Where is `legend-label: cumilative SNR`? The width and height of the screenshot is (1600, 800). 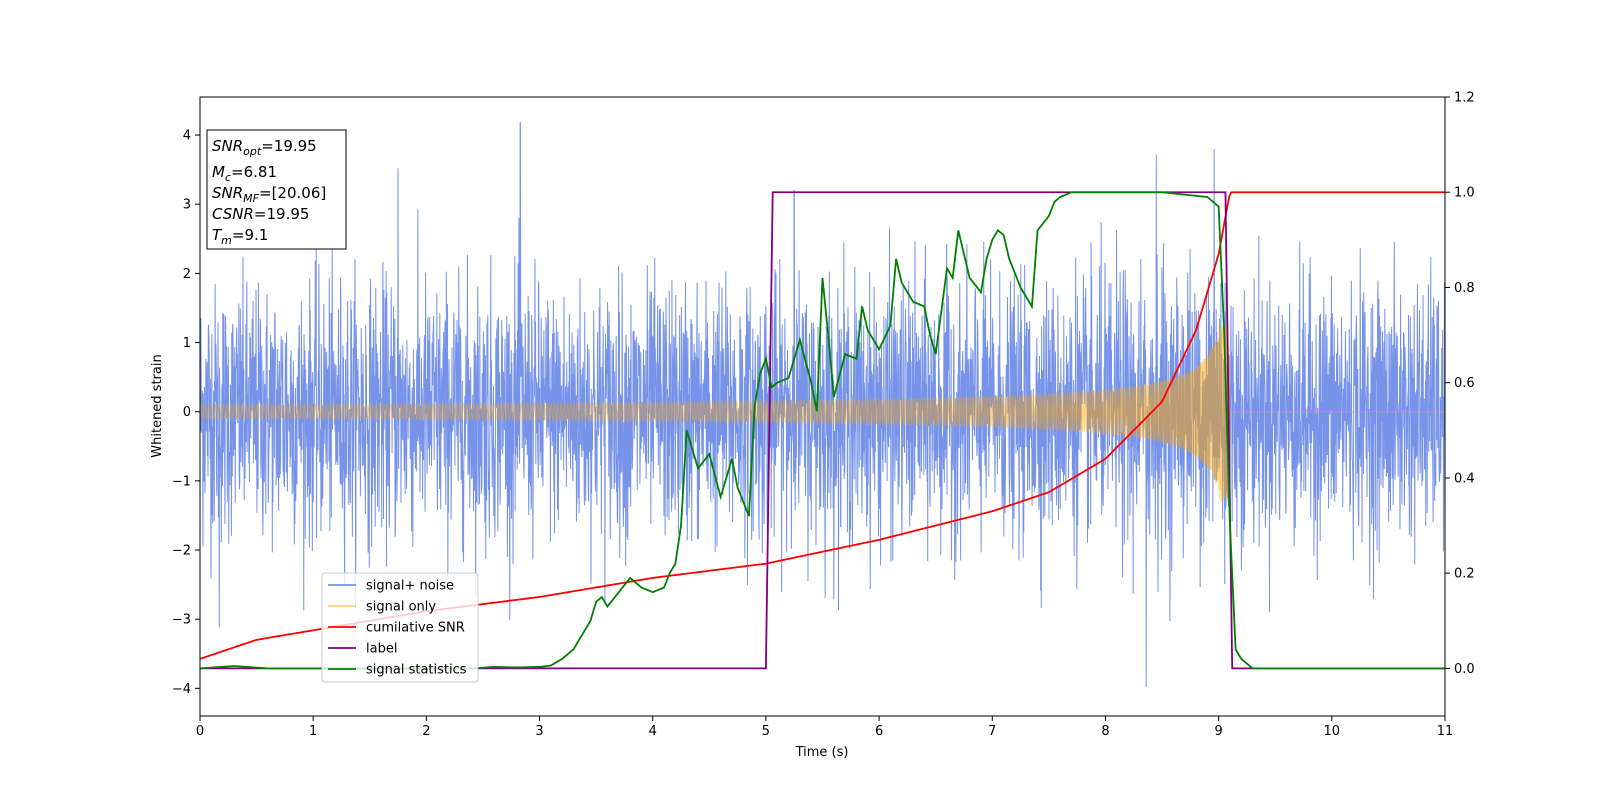 legend-label: cumilative SNR is located at coordinates (415, 628).